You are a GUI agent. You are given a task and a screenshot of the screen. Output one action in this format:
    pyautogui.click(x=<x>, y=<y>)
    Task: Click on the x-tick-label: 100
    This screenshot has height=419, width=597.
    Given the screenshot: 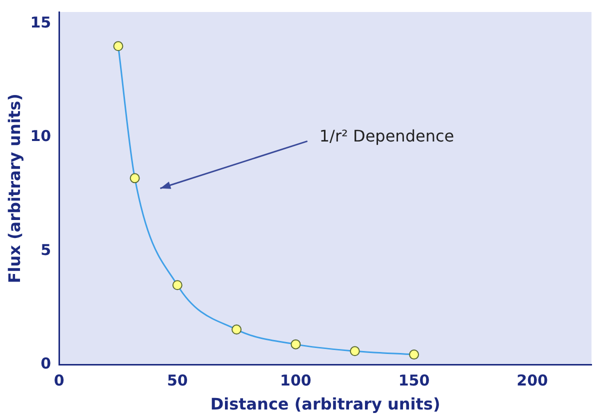 What is the action you would take?
    pyautogui.click(x=296, y=381)
    